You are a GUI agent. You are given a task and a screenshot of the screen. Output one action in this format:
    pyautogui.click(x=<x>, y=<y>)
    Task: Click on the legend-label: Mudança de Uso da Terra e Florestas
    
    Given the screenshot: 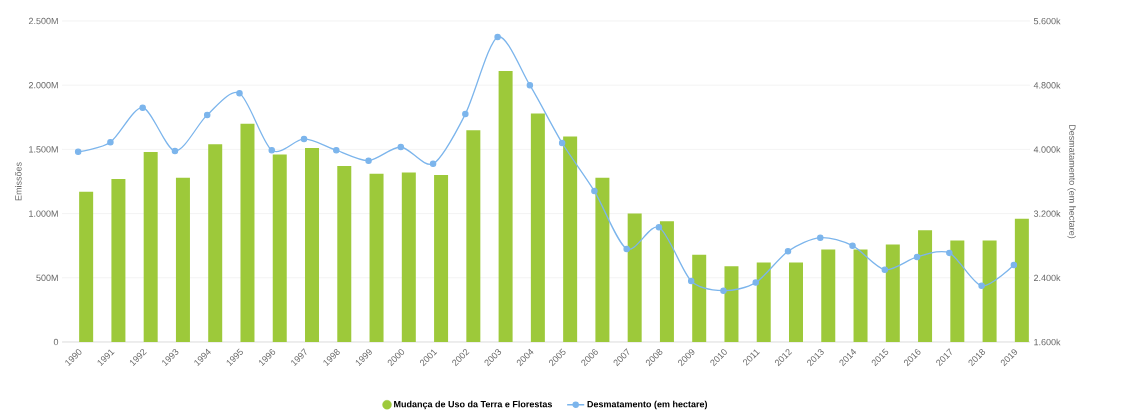 What is the action you would take?
    pyautogui.click(x=473, y=405)
    